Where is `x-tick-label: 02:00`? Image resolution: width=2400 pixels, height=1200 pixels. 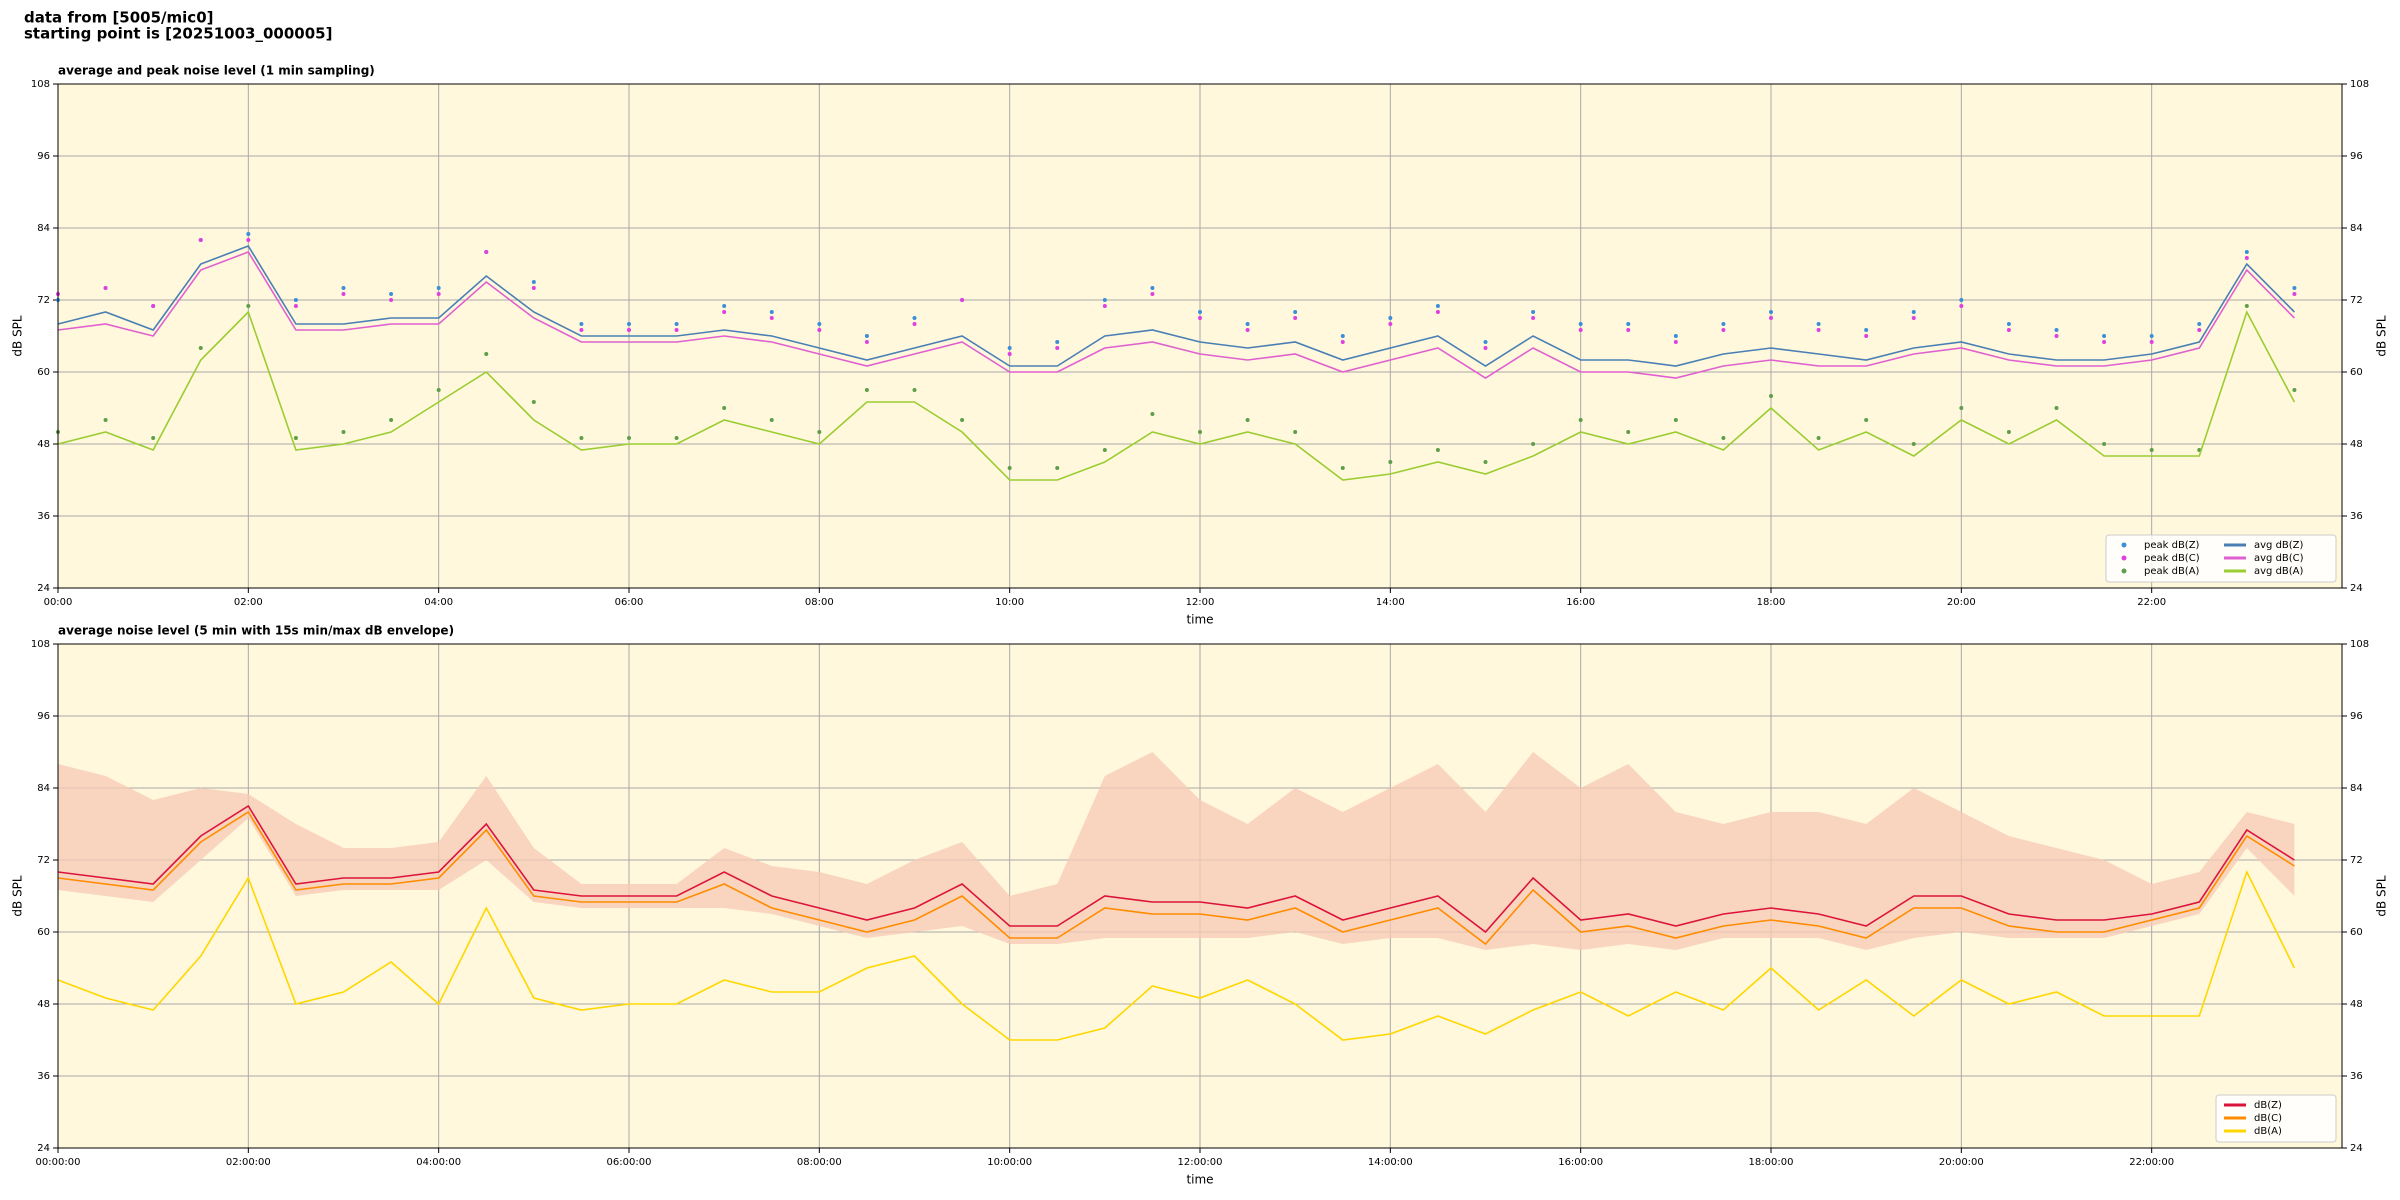 x-tick-label: 02:00 is located at coordinates (248, 602).